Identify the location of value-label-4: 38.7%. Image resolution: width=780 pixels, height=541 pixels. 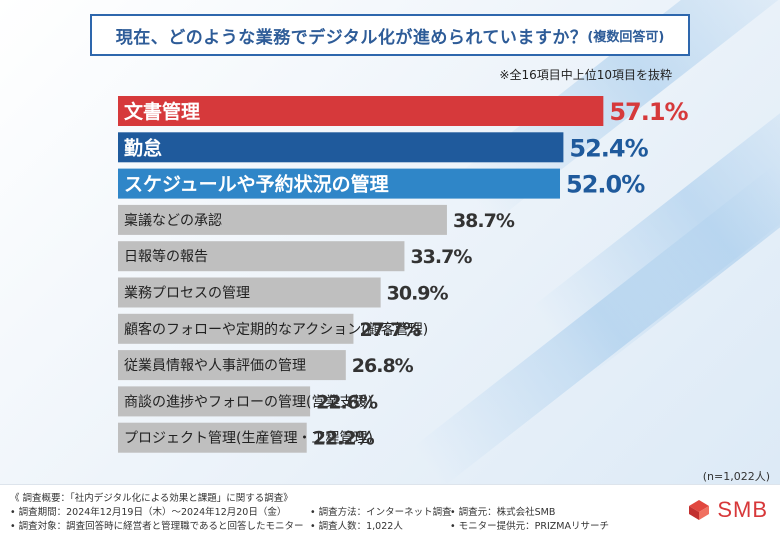
(484, 221).